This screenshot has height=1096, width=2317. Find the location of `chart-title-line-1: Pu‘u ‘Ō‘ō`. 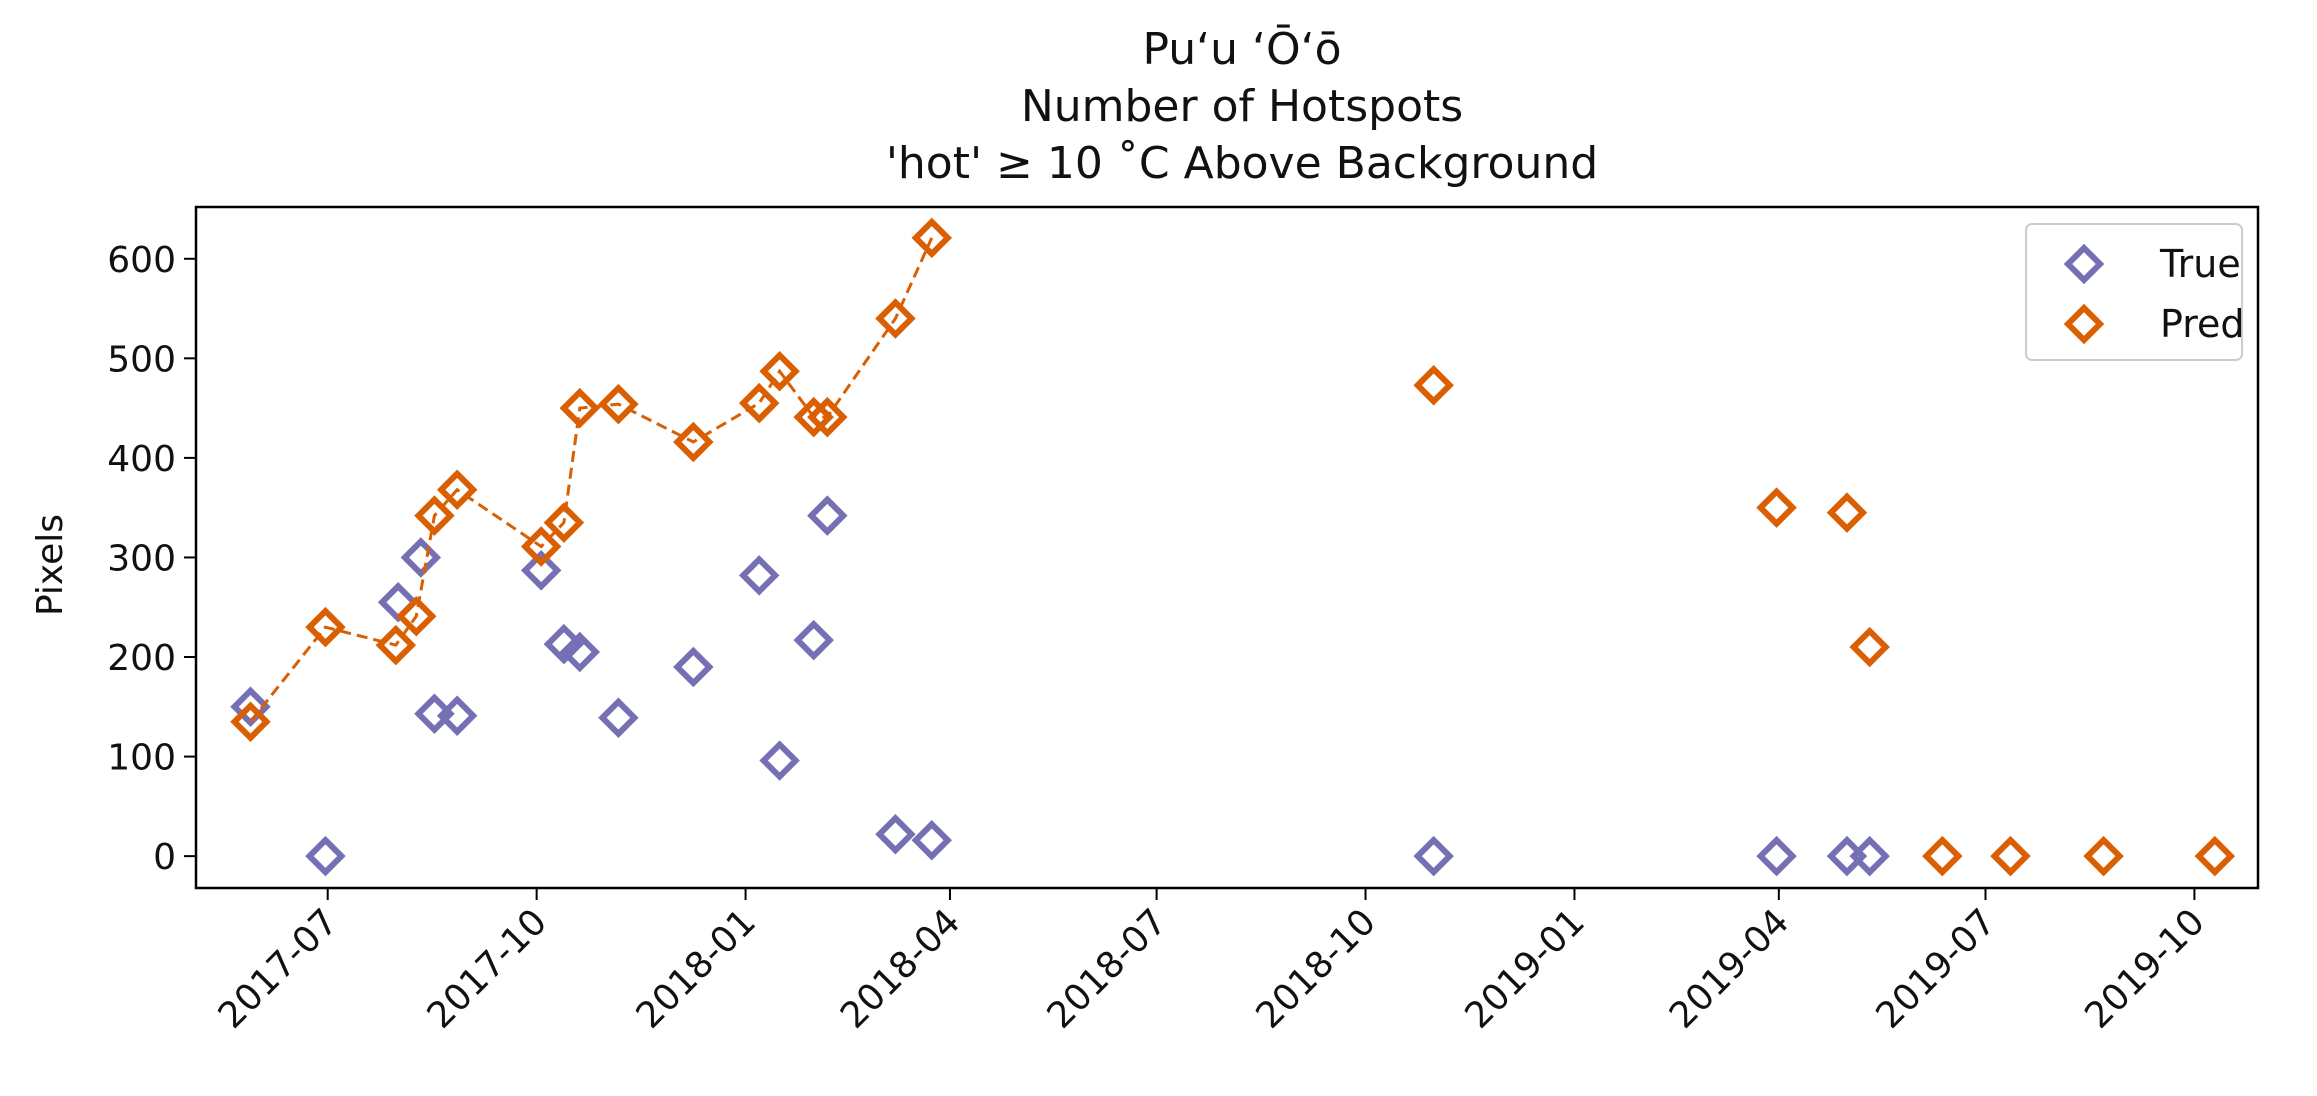

chart-title-line-1: Pu‘u ‘Ō‘ō is located at coordinates (1241, 49).